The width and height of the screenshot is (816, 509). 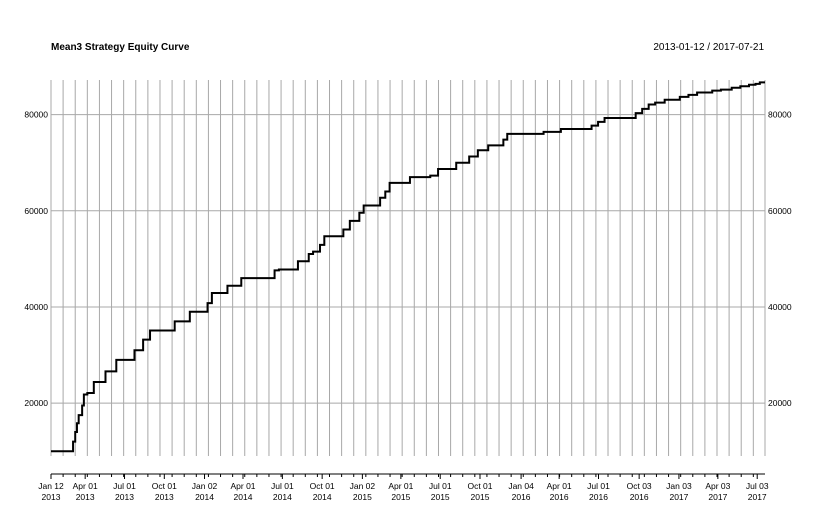 What do you see at coordinates (120, 47) in the screenshot?
I see `chart-title: Mean3 Strategy Equity Curve` at bounding box center [120, 47].